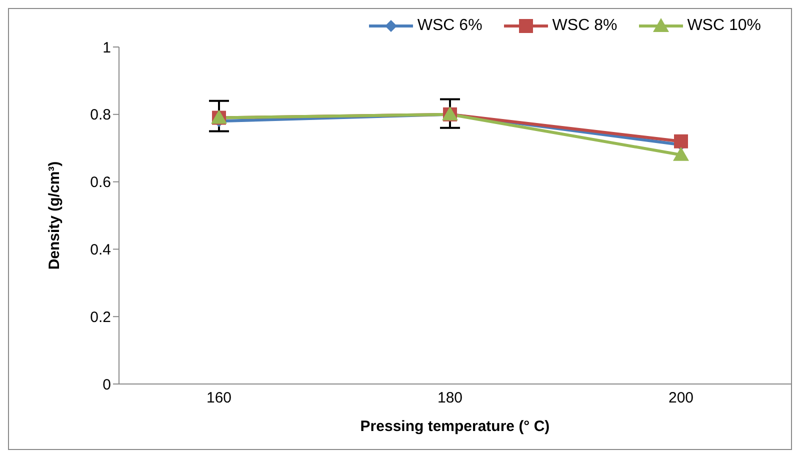 This screenshot has width=800, height=462. What do you see at coordinates (455, 426) in the screenshot?
I see `x-axis-title: Pressing temperature (° C)` at bounding box center [455, 426].